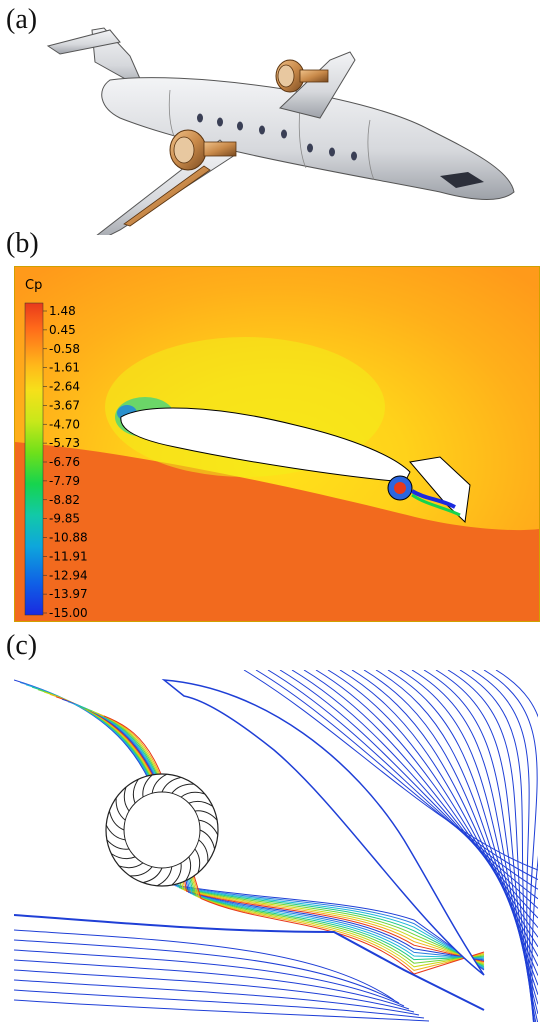  What do you see at coordinates (64, 349) in the screenshot?
I see `colorbar-tick-label: -0.58` at bounding box center [64, 349].